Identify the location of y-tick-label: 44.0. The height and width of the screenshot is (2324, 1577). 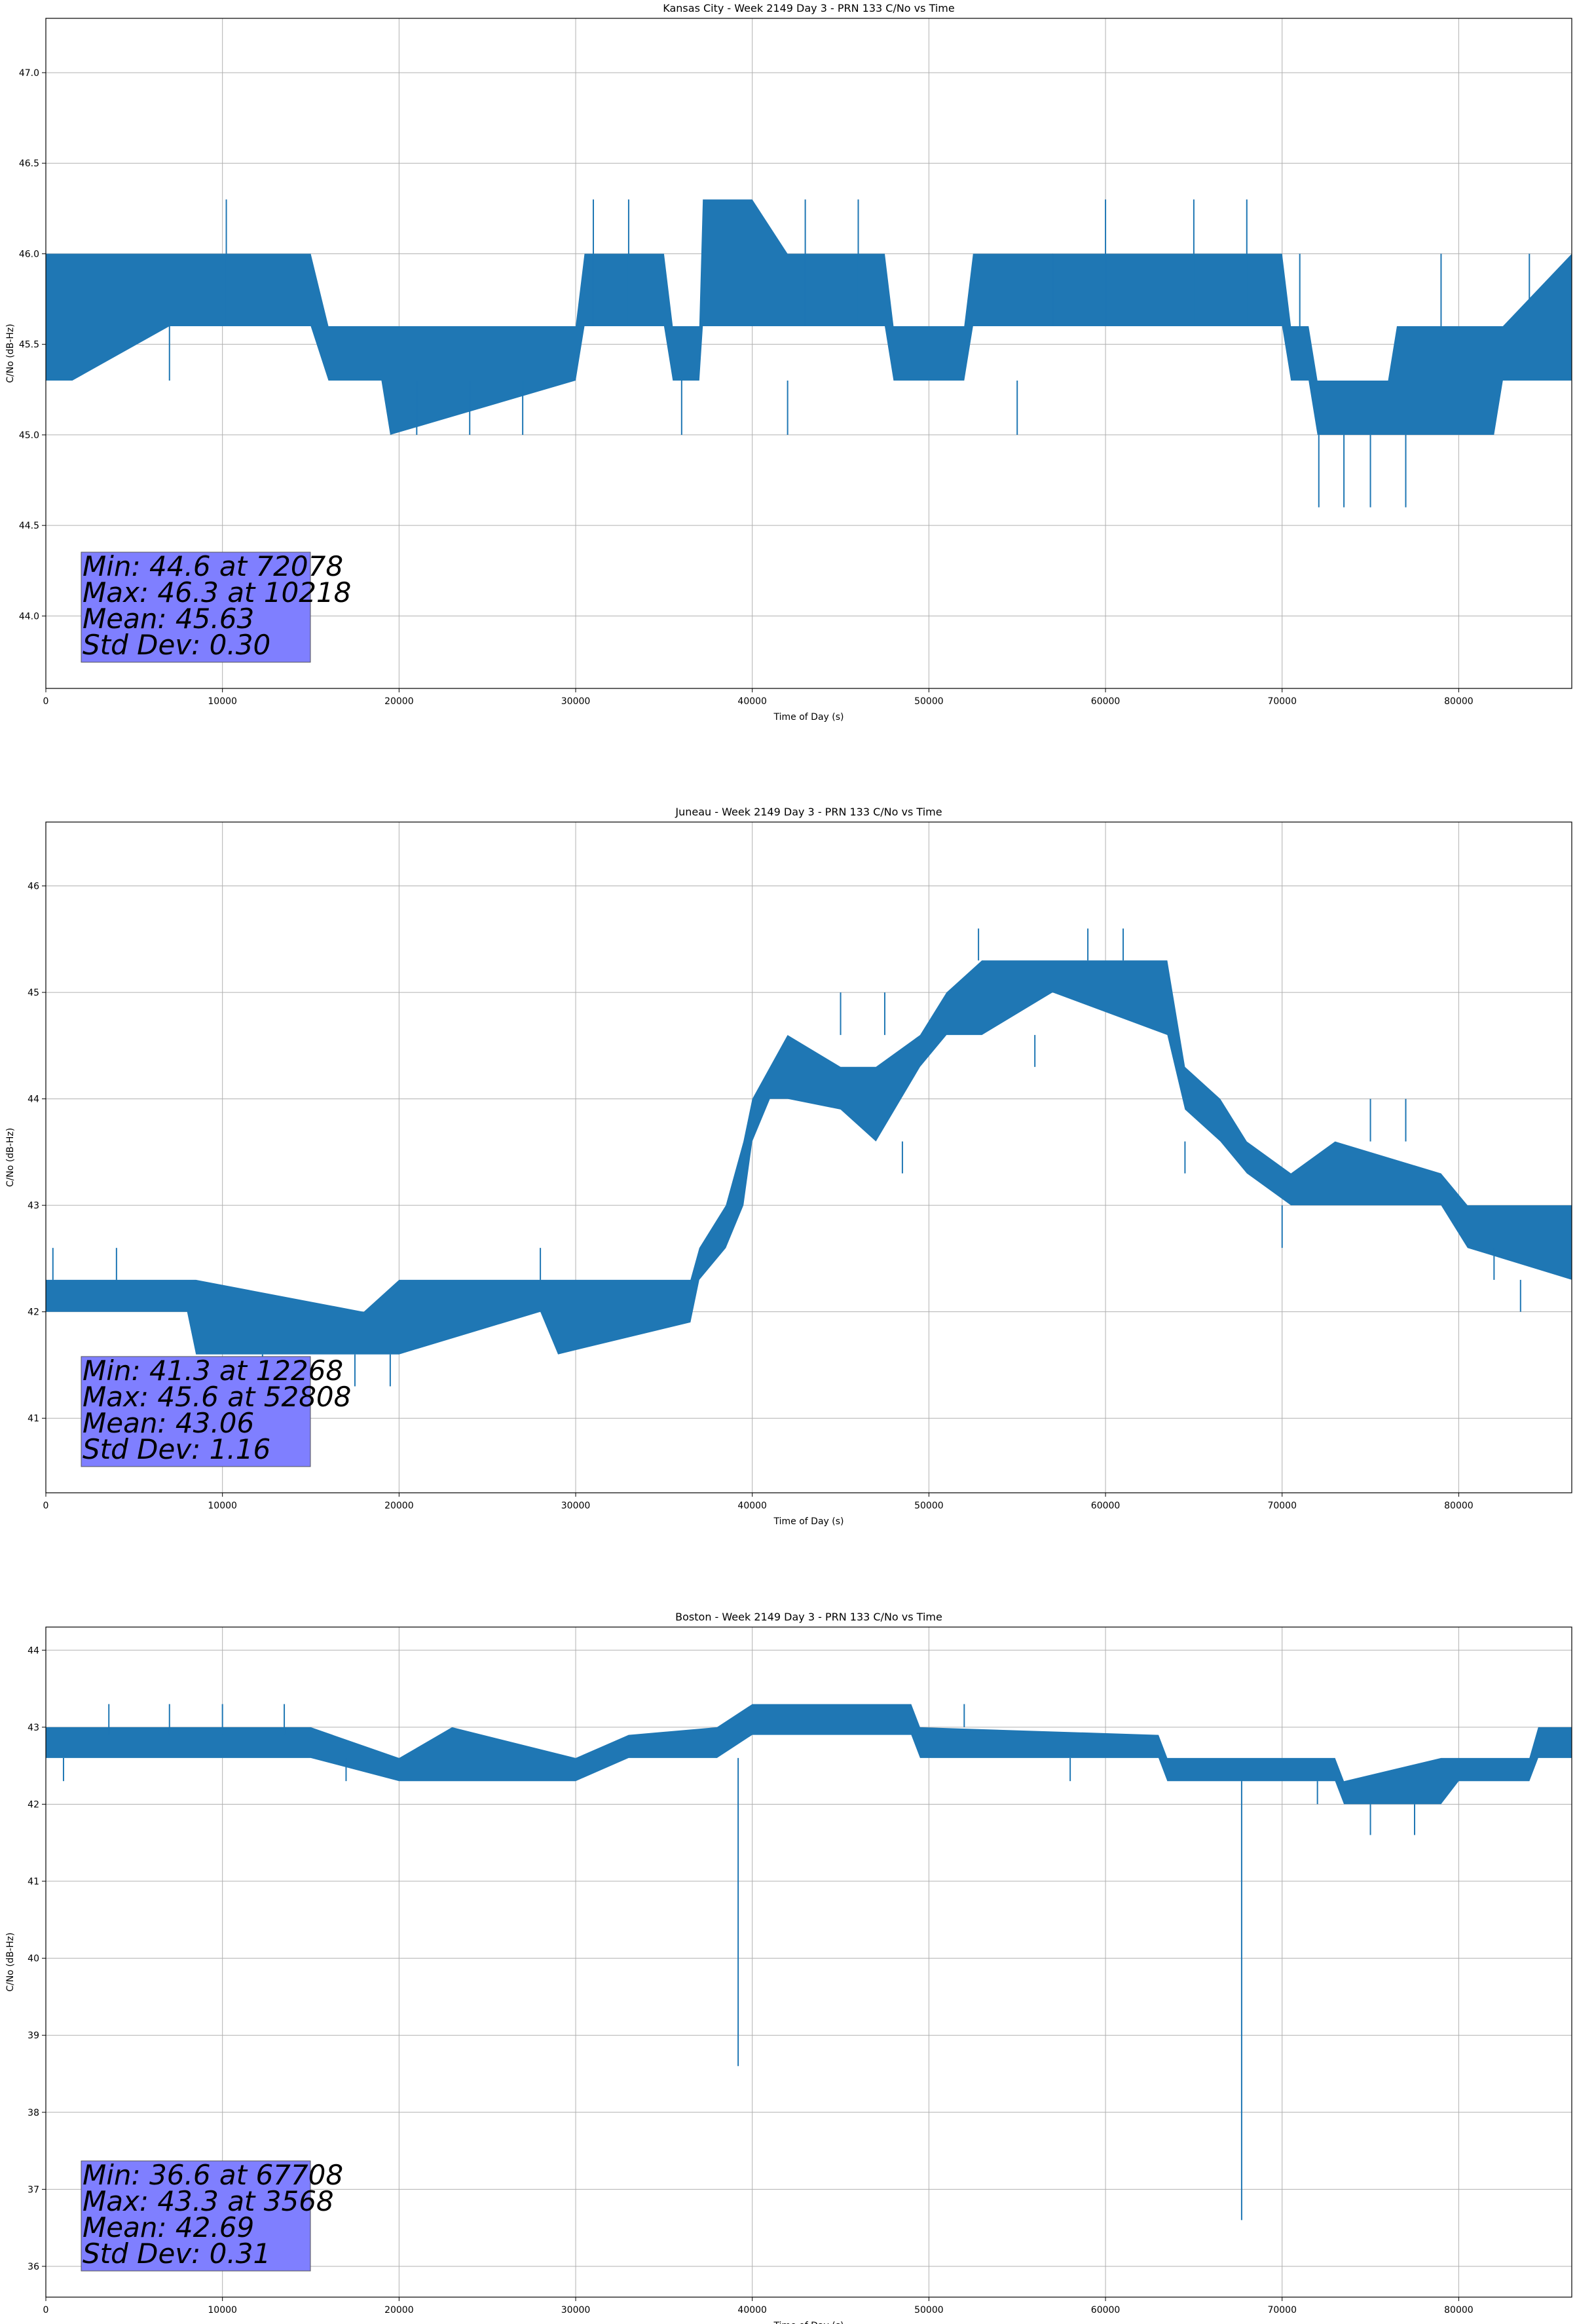
(29, 616).